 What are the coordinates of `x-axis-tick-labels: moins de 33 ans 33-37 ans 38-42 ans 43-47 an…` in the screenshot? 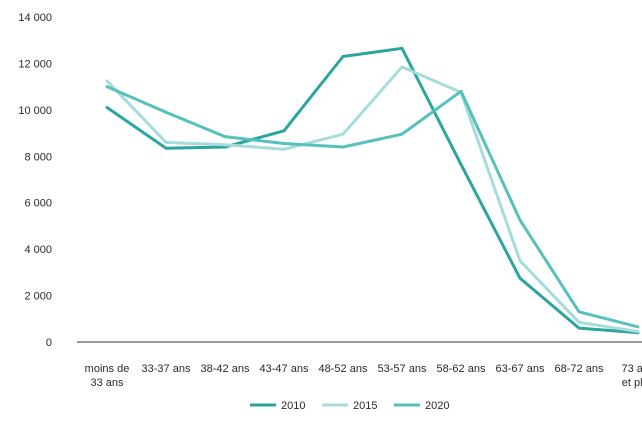 It's located at (363, 376).